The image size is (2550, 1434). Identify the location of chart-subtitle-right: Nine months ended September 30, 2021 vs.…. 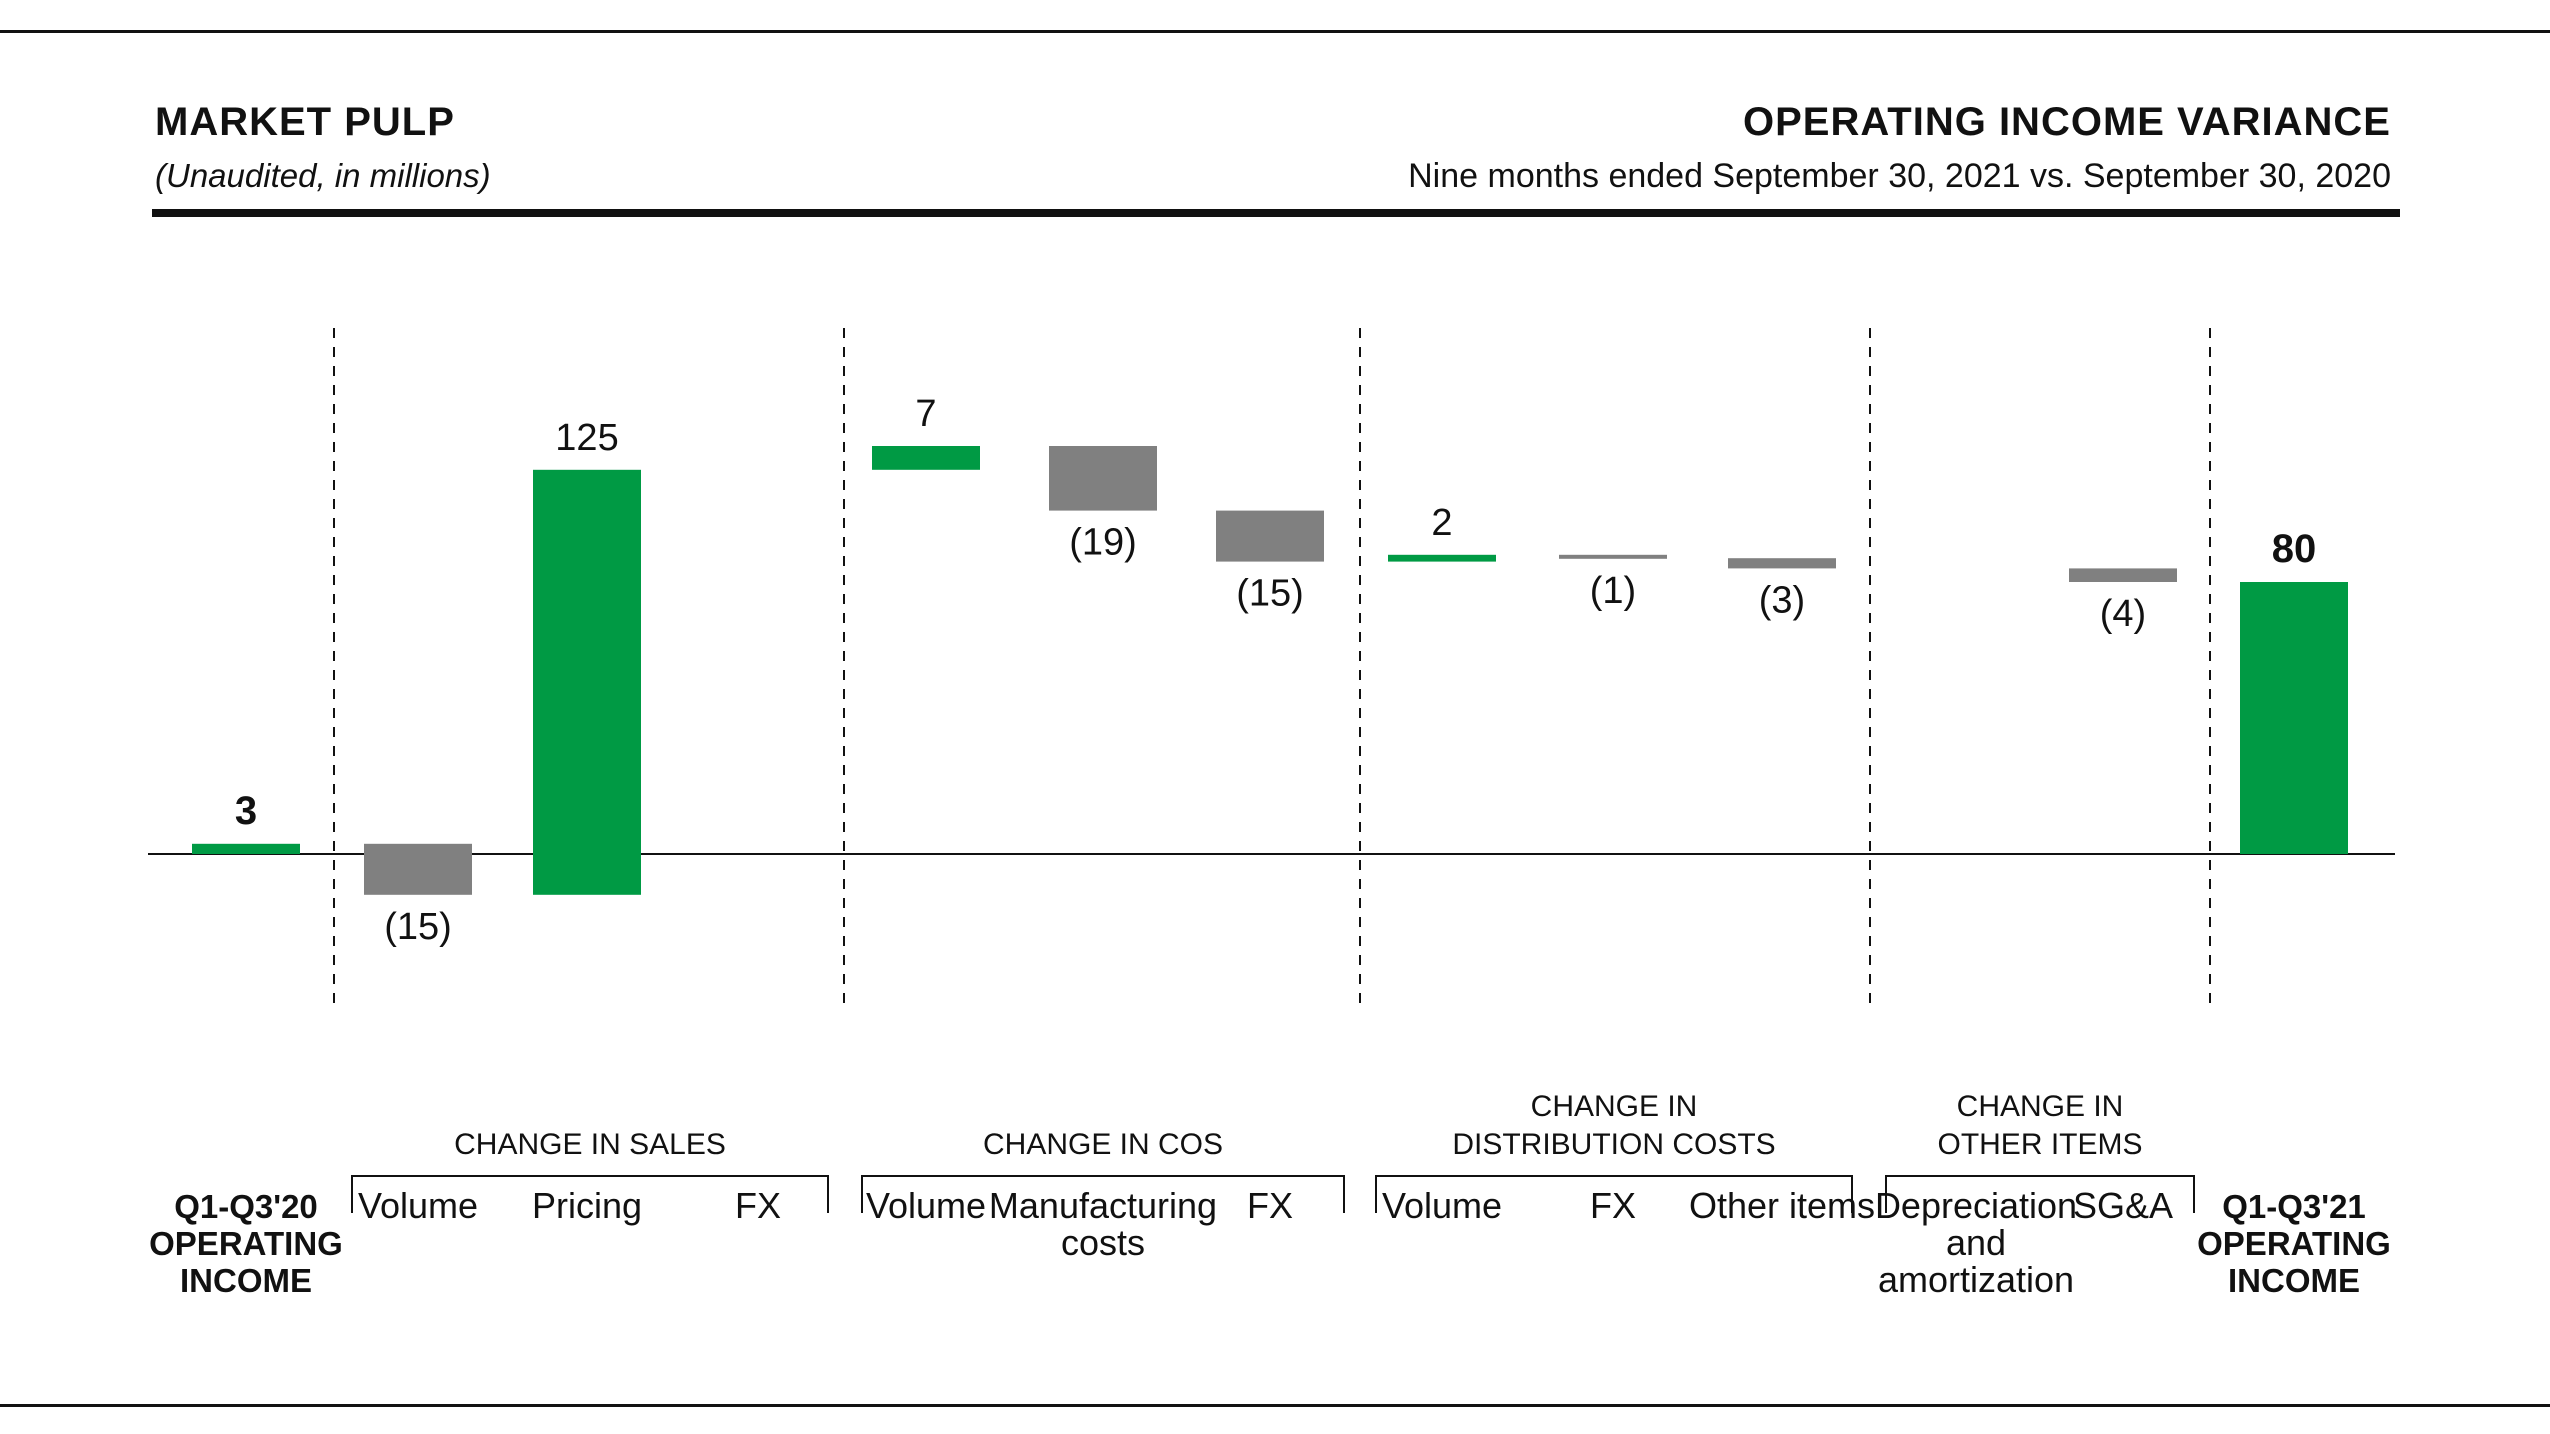
(1899, 176).